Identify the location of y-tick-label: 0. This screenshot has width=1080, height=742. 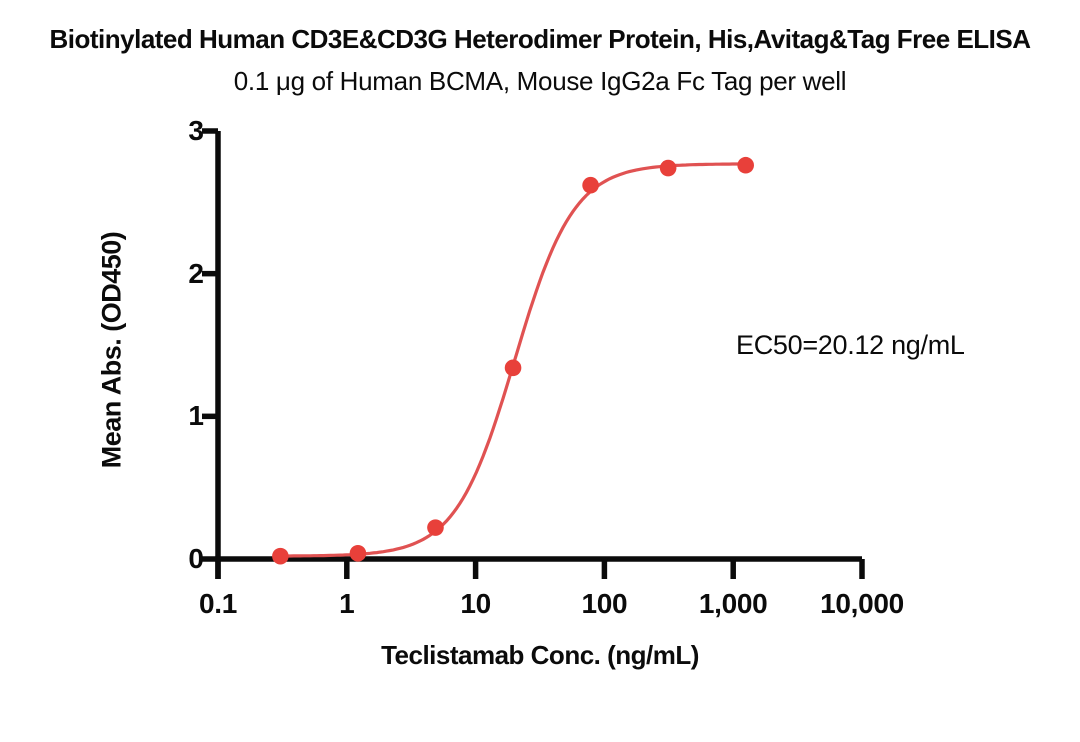
(196, 558).